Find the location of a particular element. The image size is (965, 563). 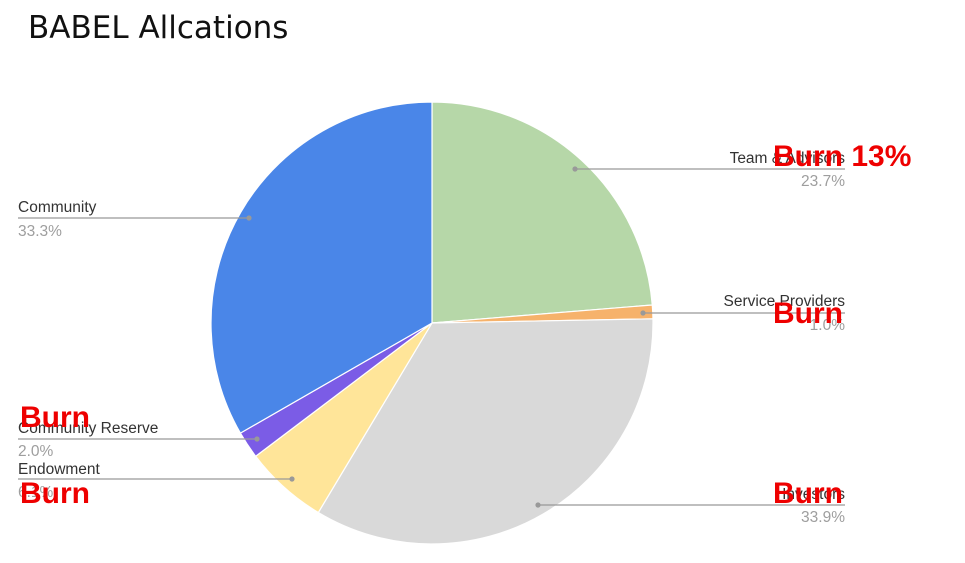

pie-slice-team-advisors is located at coordinates (542, 212).